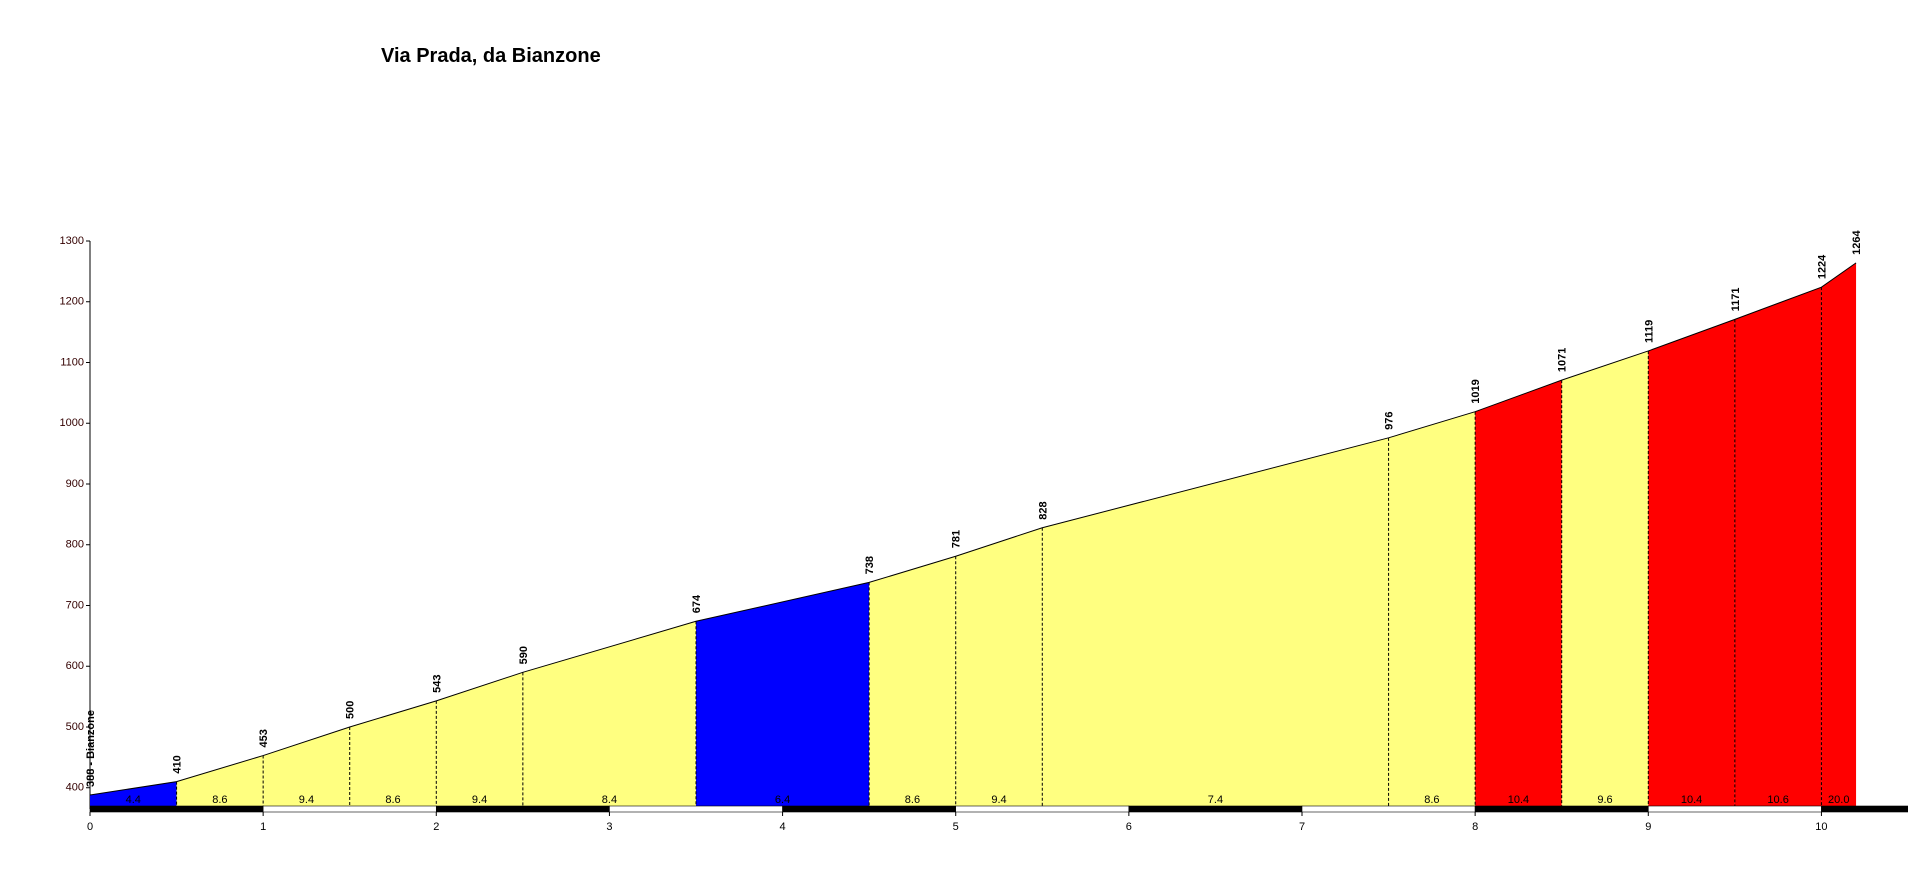 This screenshot has height=873, width=1908. I want to click on elevation-label: 1264, so click(1857, 242).